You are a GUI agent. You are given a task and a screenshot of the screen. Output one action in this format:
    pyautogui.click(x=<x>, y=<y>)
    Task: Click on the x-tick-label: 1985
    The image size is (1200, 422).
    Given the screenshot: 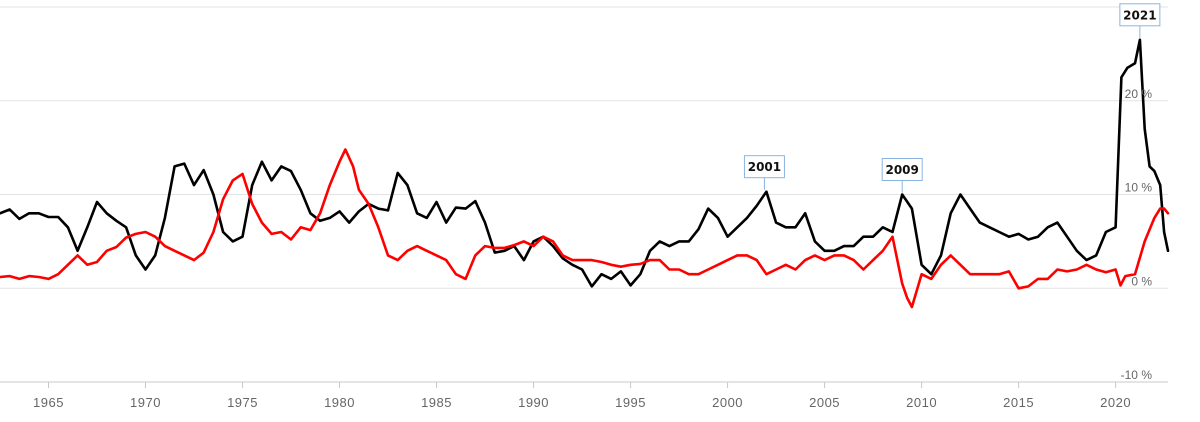 What is the action you would take?
    pyautogui.click(x=436, y=402)
    